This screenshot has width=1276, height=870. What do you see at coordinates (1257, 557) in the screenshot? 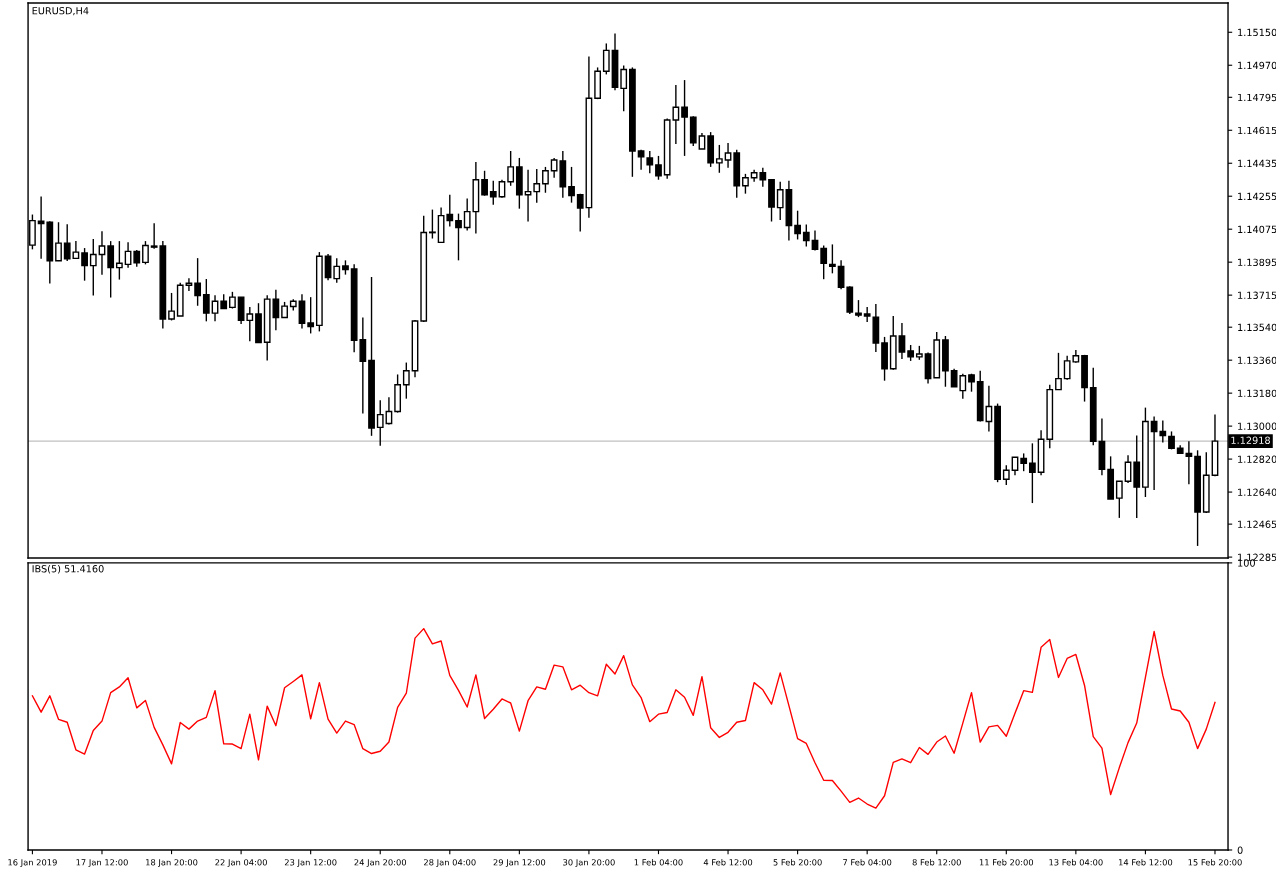
I see `y-tick-label: 1.12285` at bounding box center [1257, 557].